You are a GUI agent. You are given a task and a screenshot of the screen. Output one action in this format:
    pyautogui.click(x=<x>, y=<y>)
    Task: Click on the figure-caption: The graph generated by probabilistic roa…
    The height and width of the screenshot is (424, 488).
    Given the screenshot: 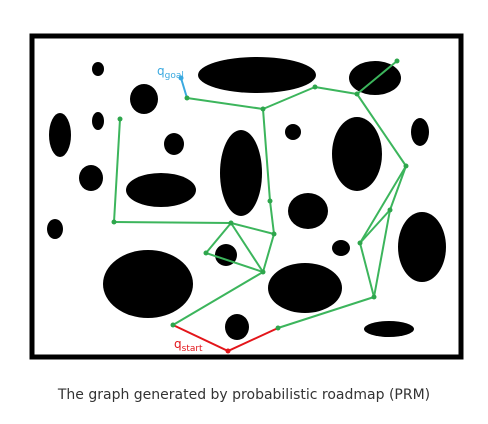 What is the action you would take?
    pyautogui.click(x=244, y=395)
    